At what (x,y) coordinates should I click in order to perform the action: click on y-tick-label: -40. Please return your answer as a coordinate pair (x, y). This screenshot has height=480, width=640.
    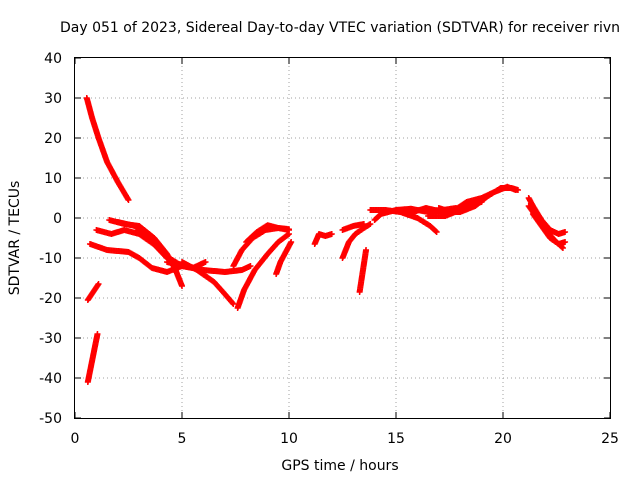
    Looking at the image, I should click on (50, 379).